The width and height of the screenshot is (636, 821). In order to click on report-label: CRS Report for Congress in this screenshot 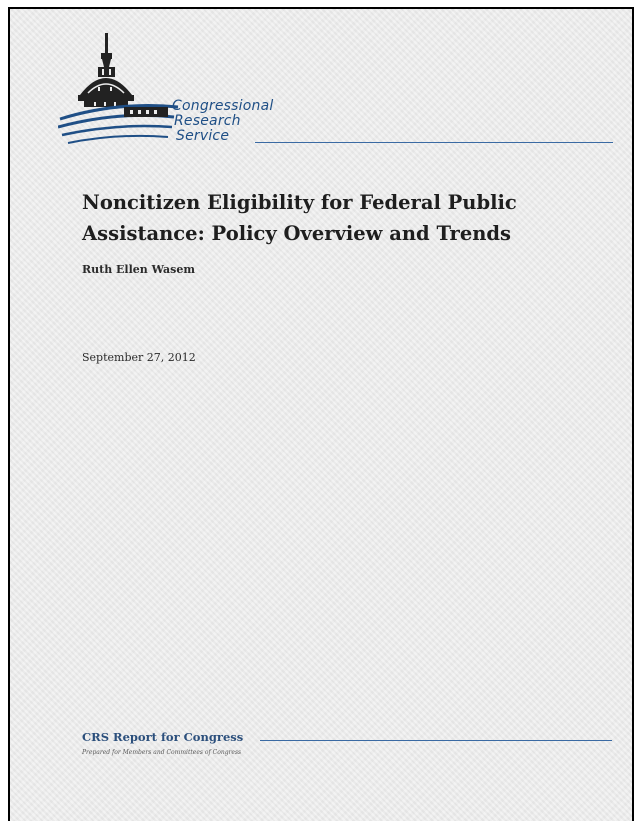, I will do `click(163, 737)`.